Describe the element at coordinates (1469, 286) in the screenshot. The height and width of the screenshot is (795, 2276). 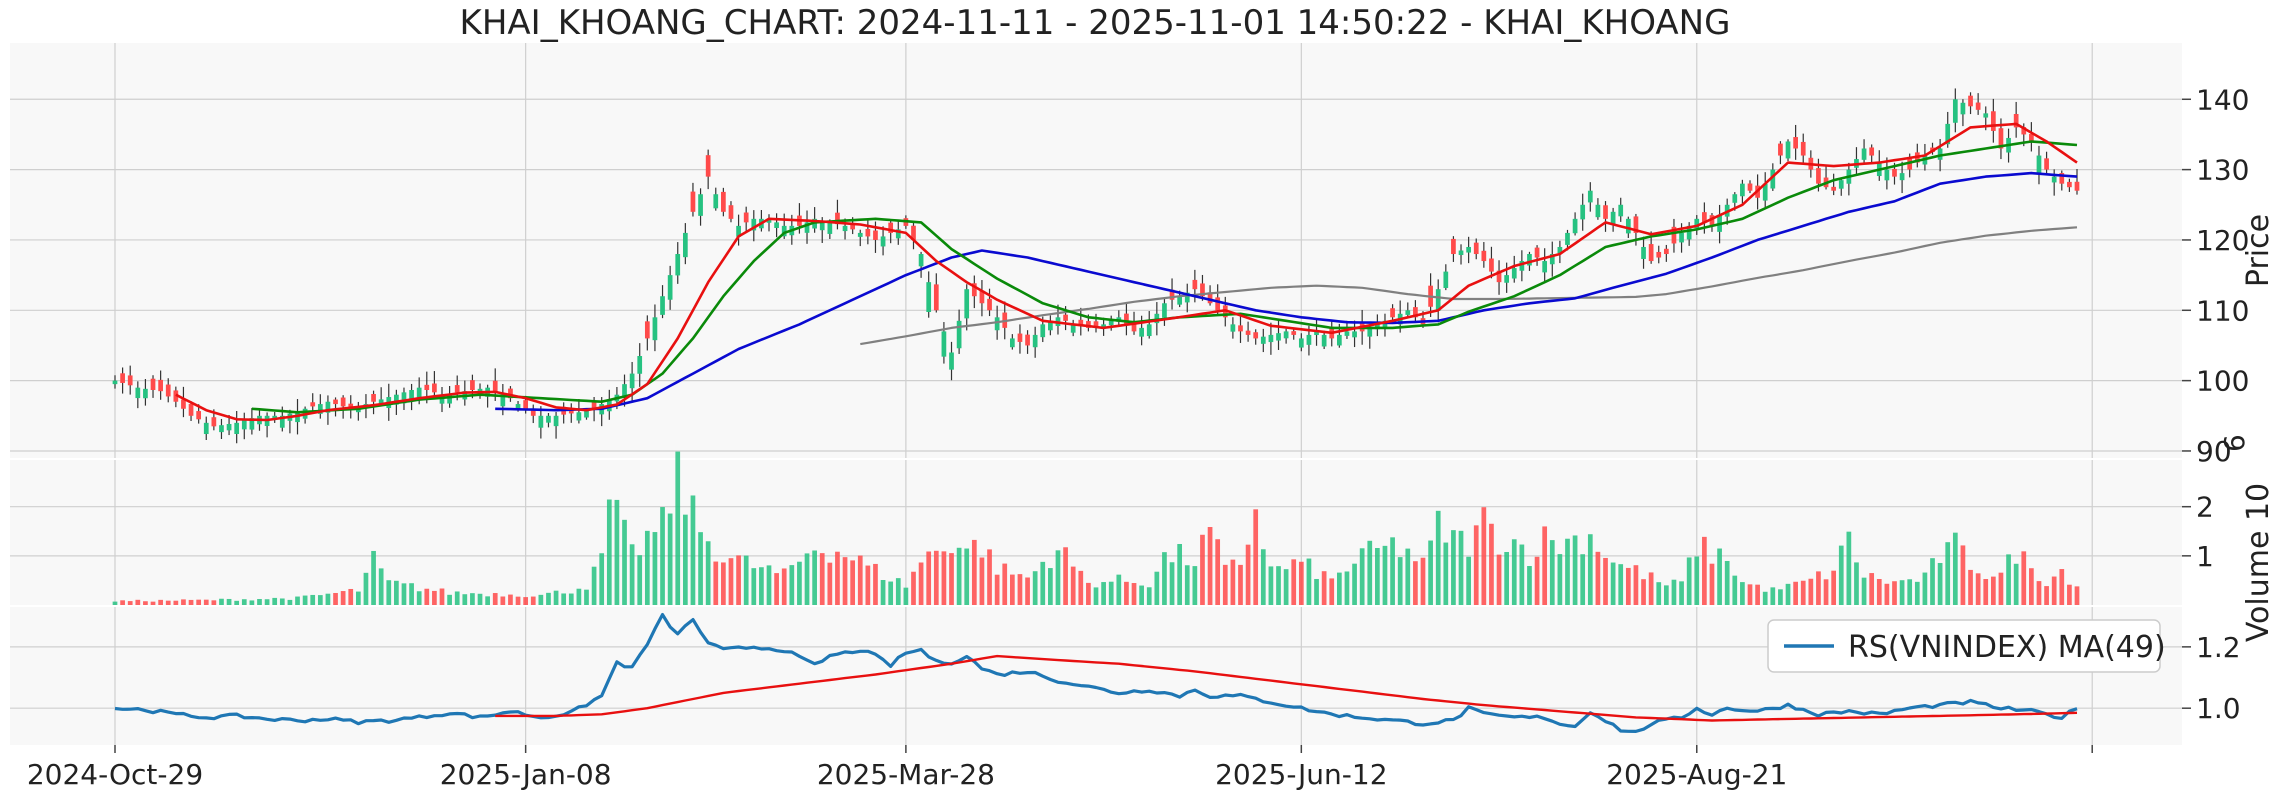
I see `ma-gray-line` at that location.